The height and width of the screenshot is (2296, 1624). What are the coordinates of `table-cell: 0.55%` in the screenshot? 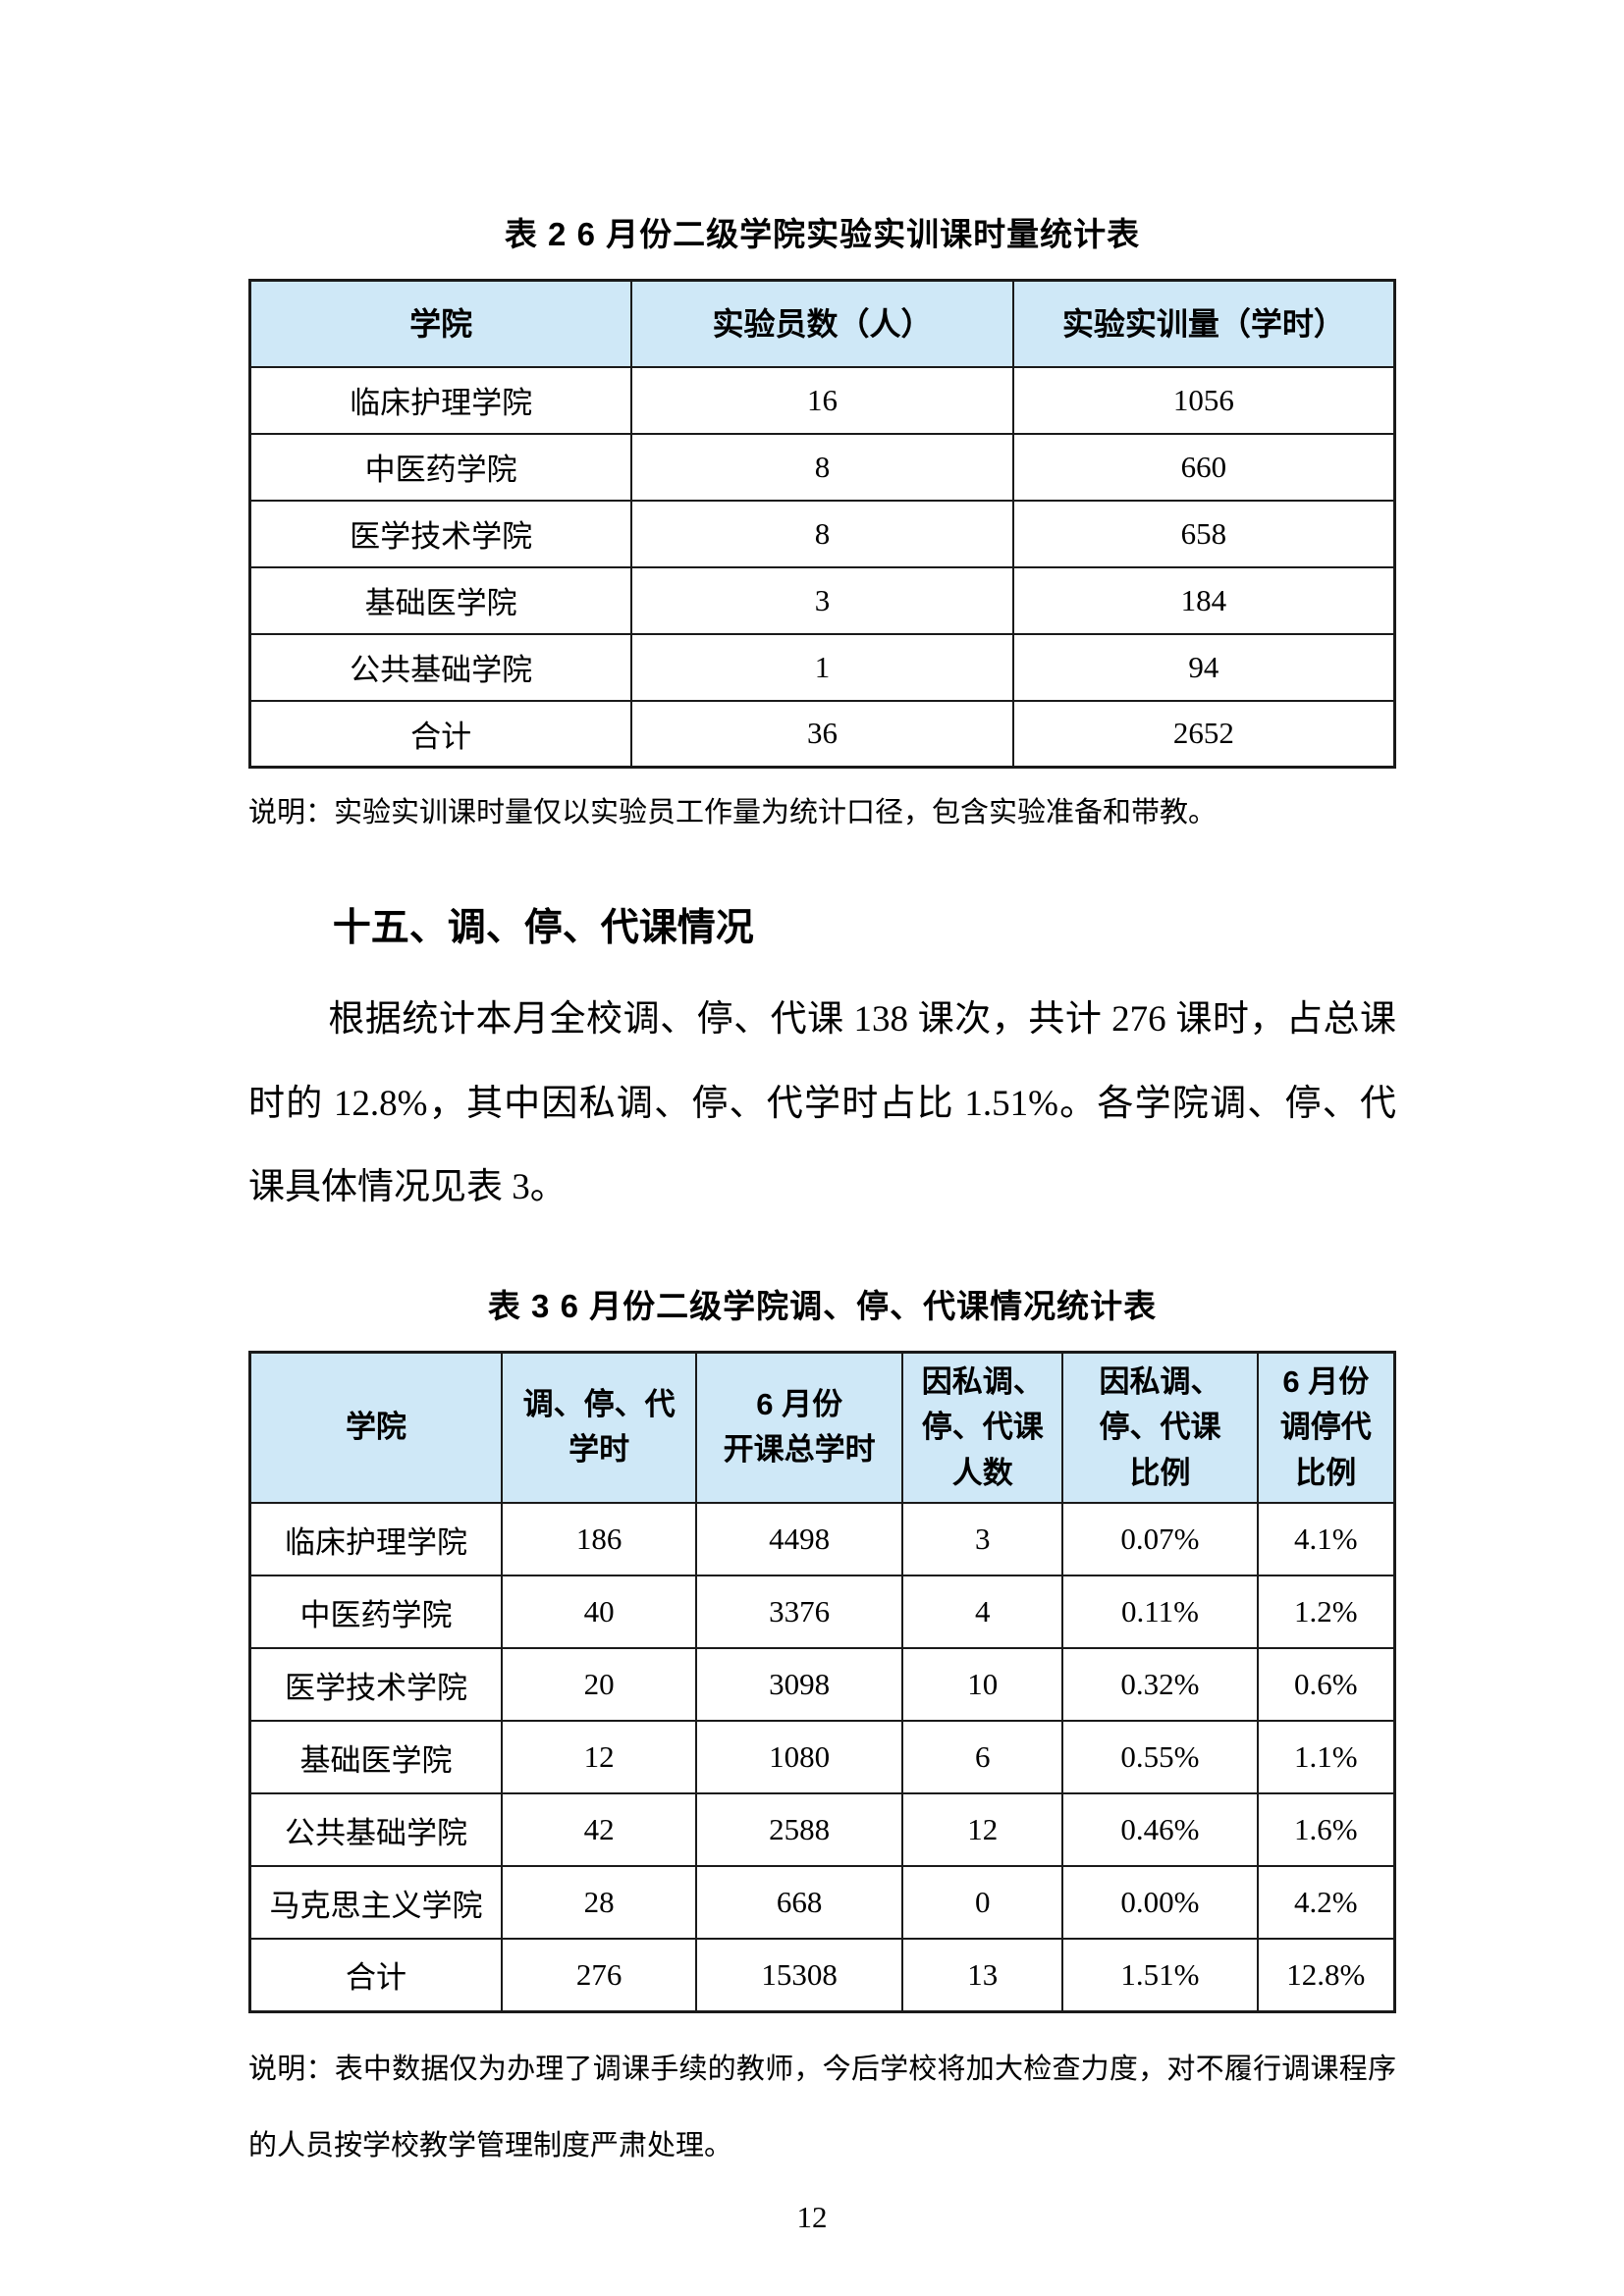 It's located at (1160, 1757).